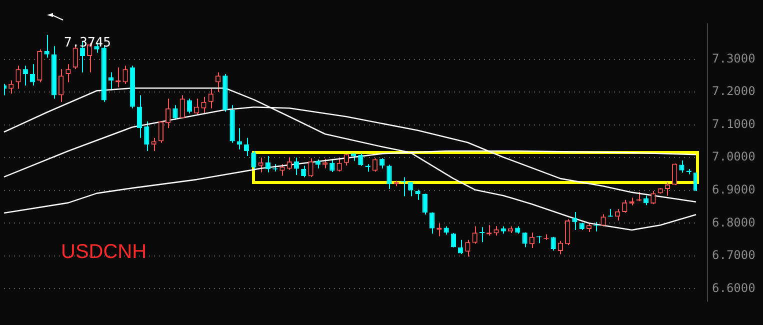 The width and height of the screenshot is (763, 325). What do you see at coordinates (734, 255) in the screenshot?
I see `y-tick-label: 6.7000` at bounding box center [734, 255].